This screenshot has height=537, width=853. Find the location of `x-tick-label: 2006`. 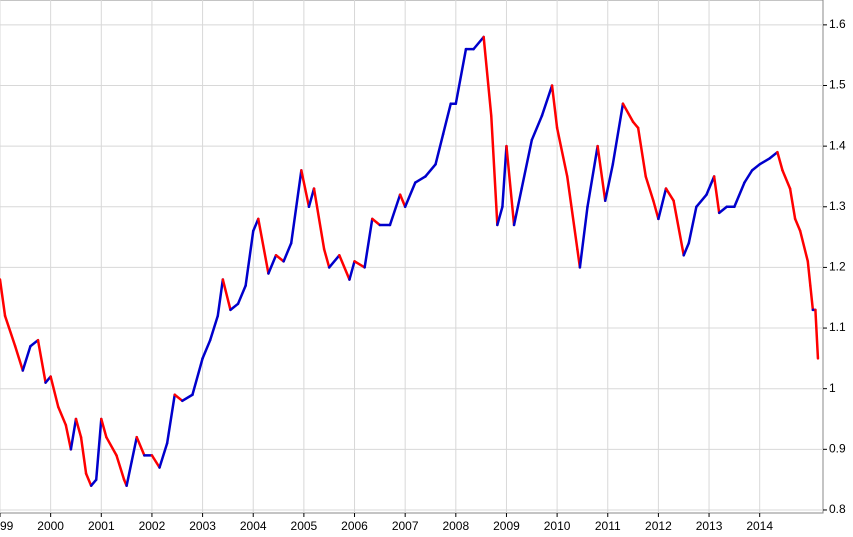

x-tick-label: 2006 is located at coordinates (354, 526).